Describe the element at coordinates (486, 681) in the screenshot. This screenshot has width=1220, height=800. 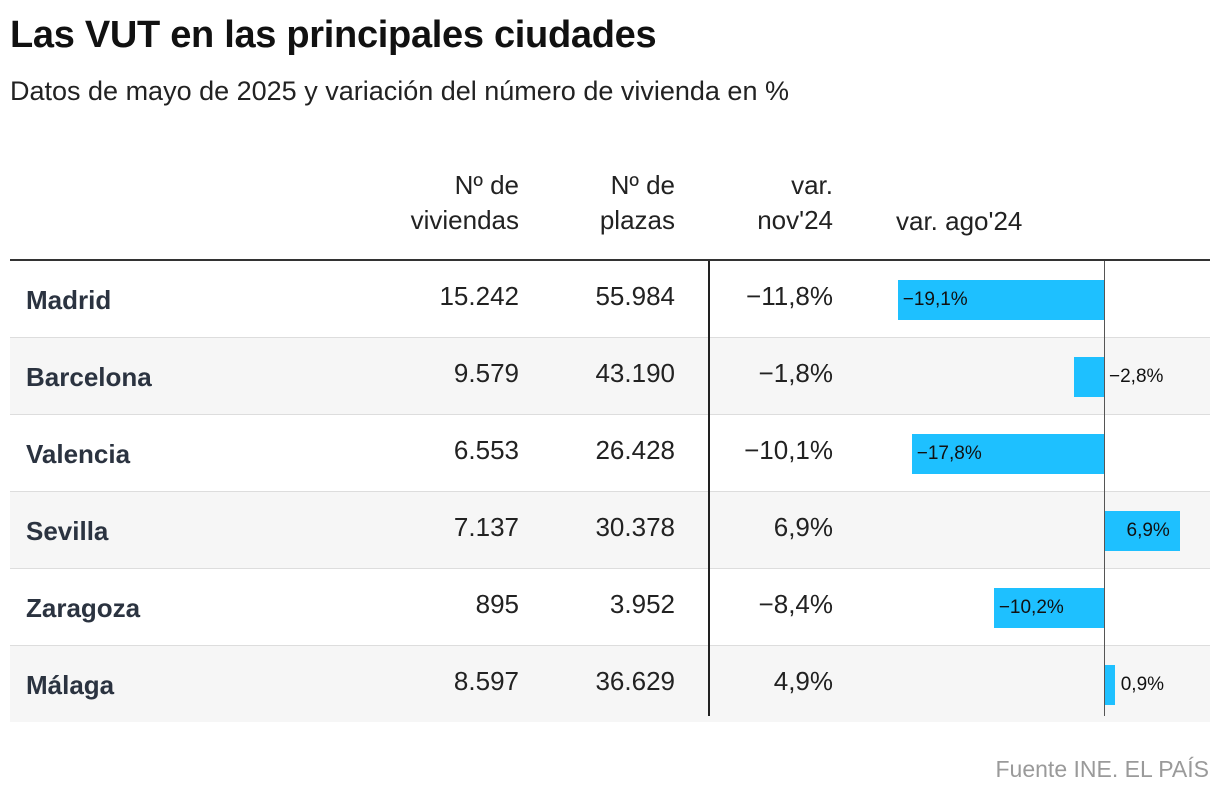
I see `viviendas-cell: 8.597` at that location.